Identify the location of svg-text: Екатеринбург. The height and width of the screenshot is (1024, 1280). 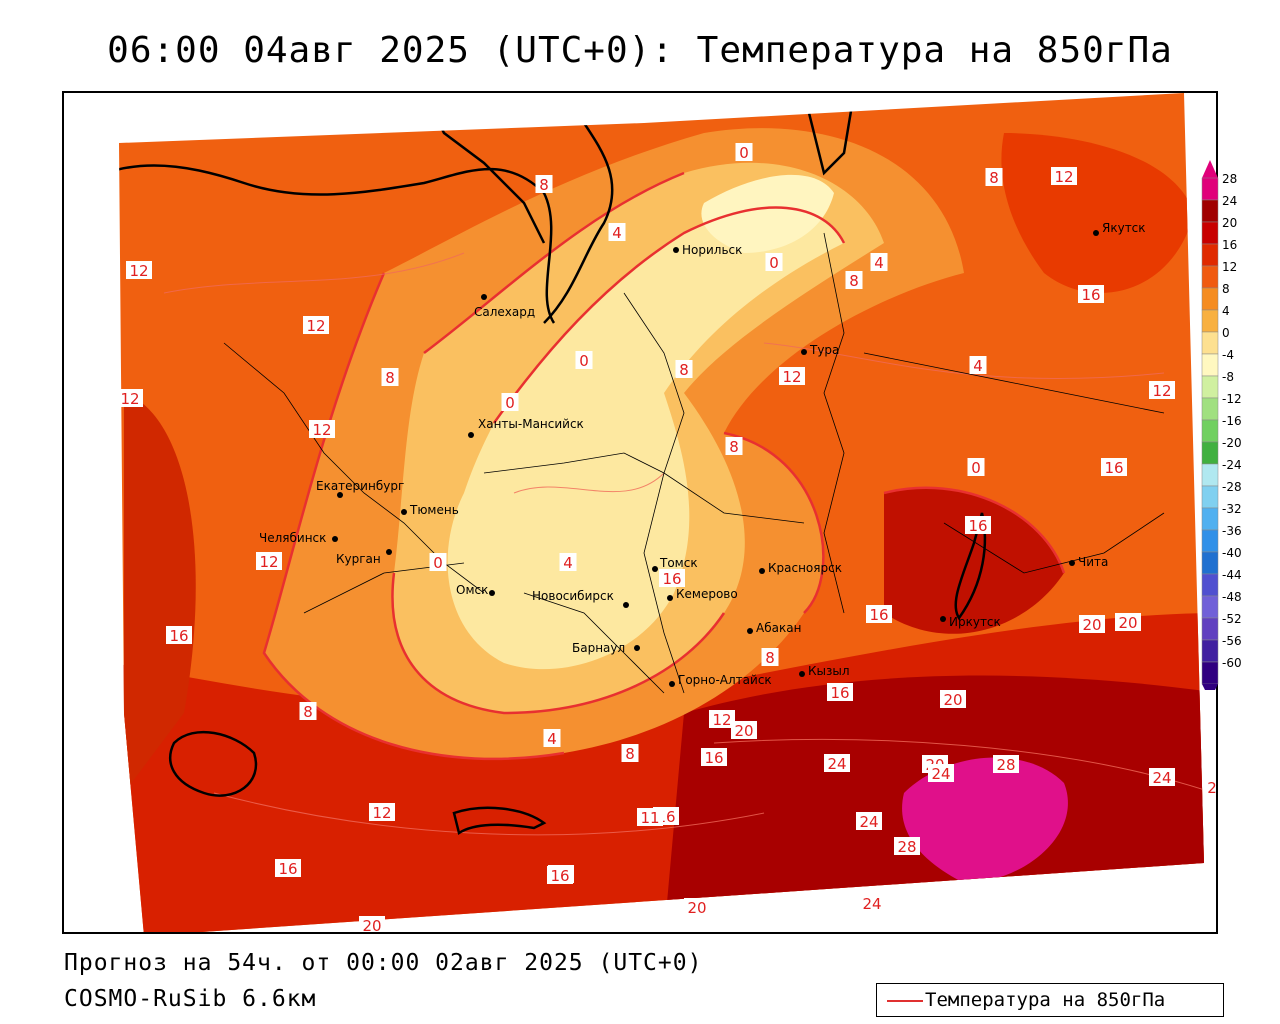
(360, 486).